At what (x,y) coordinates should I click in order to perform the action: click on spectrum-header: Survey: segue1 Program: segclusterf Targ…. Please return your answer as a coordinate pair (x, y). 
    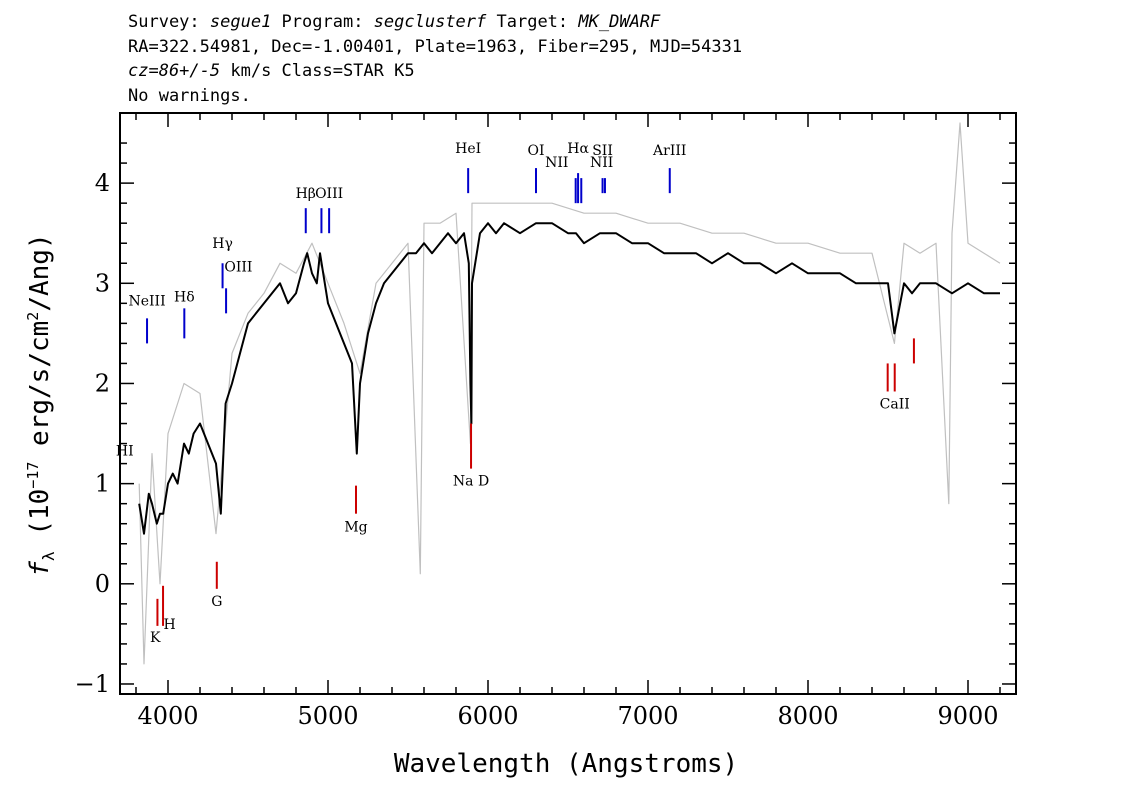
    Looking at the image, I should click on (435, 59).